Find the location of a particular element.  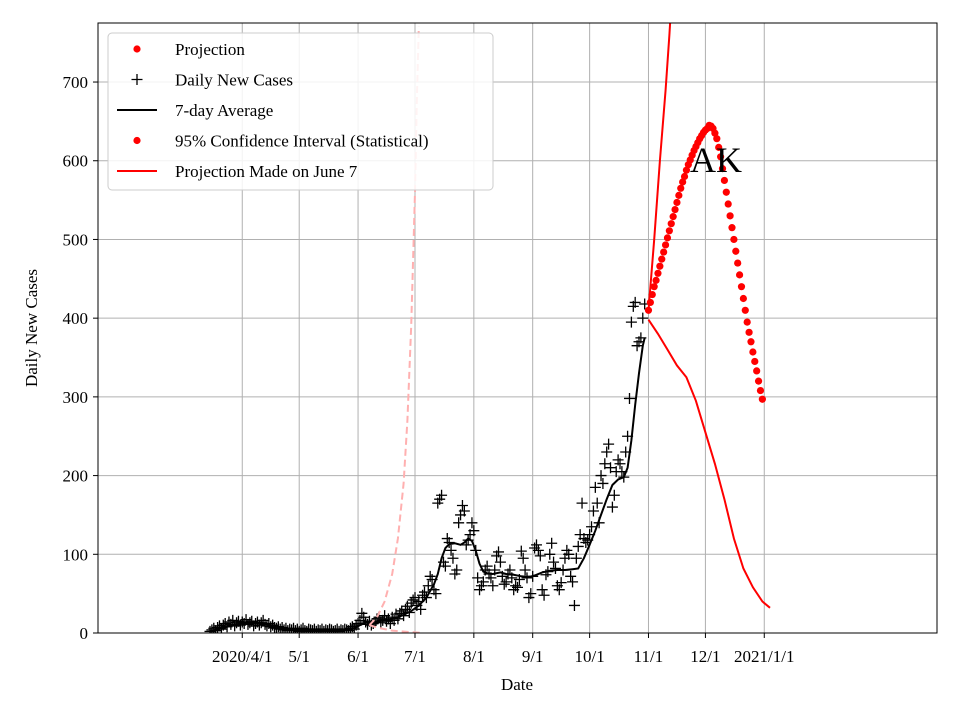

x-tick-label: 2021/1/1 is located at coordinates (764, 656).